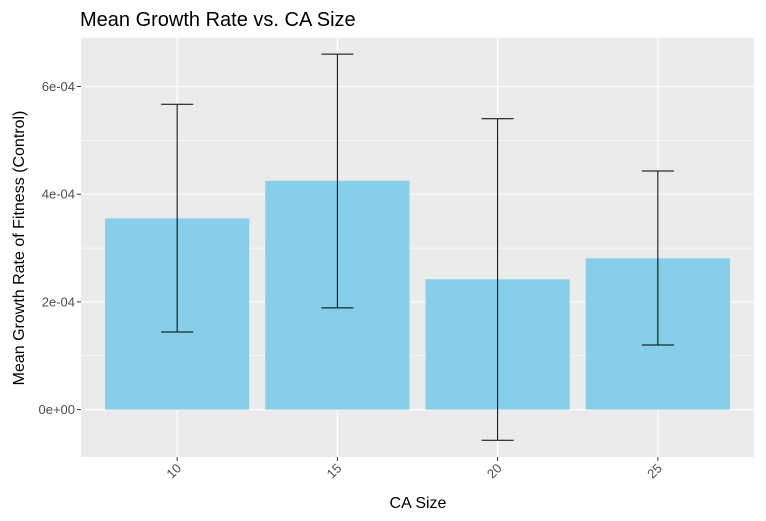  What do you see at coordinates (418, 503) in the screenshot?
I see `x-axis-title: CA Size` at bounding box center [418, 503].